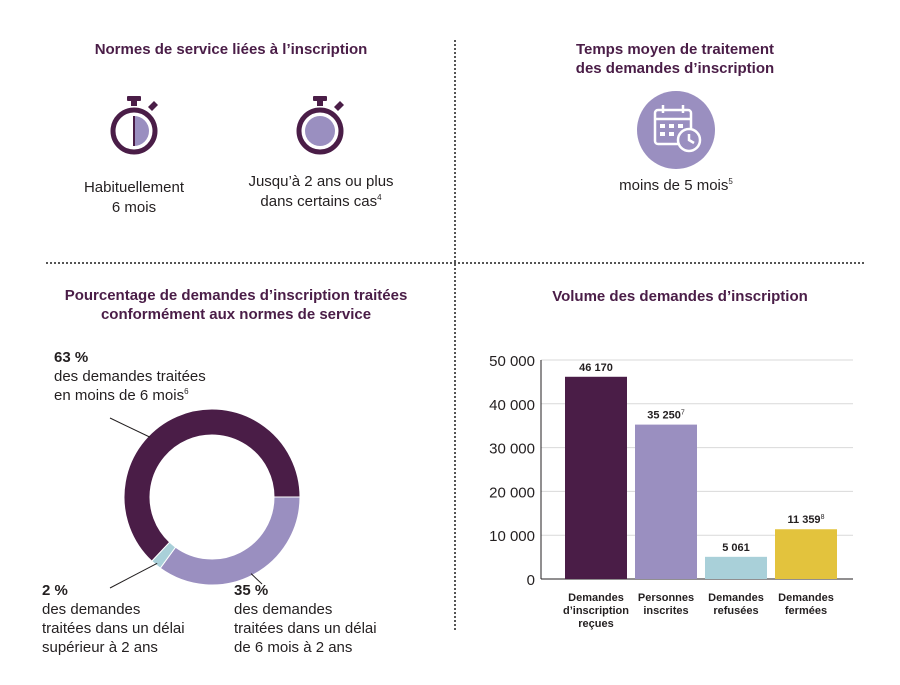 The width and height of the screenshot is (900, 685). I want to click on extended-norm-text: Jusqu’à 2 ans ou plus dans certains cas4, so click(321, 191).